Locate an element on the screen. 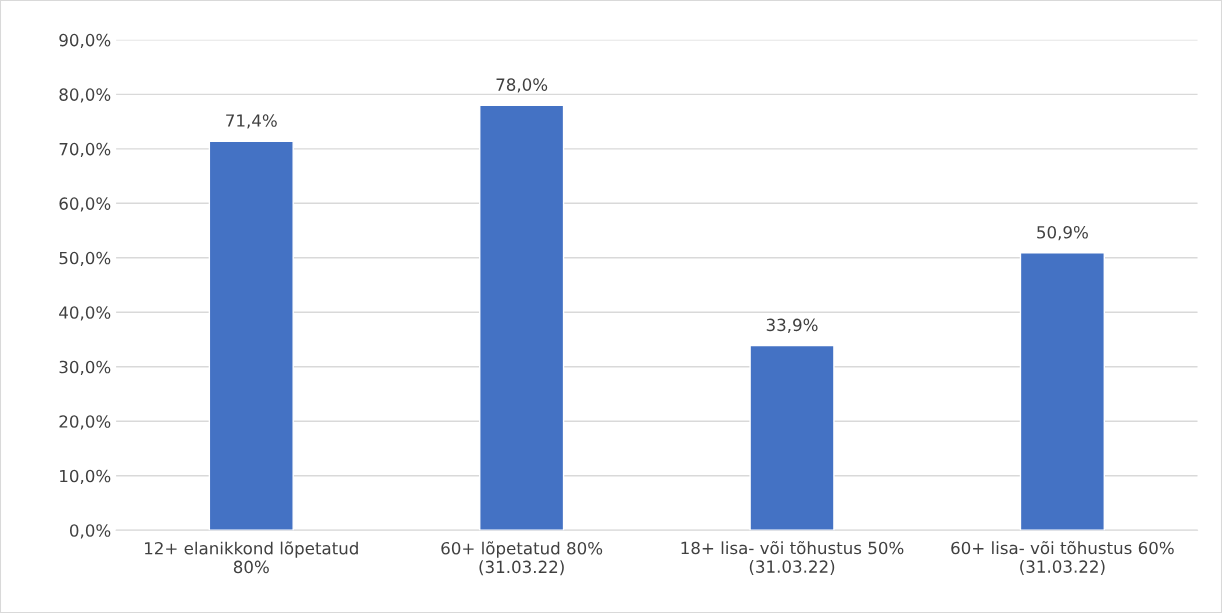 The image size is (1222, 613). y-tick-label: 20,0% is located at coordinates (85, 422).